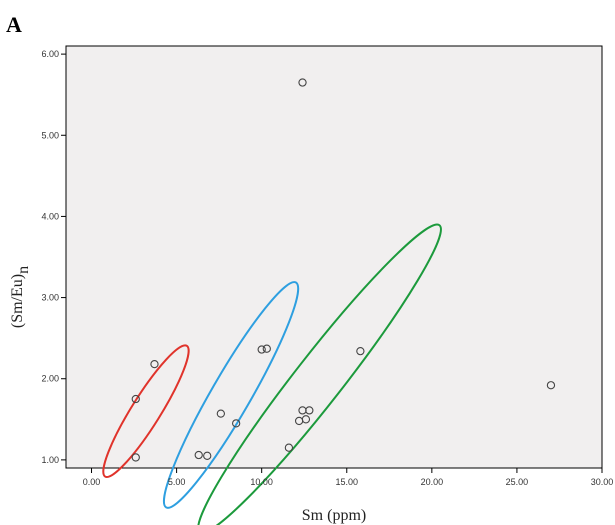 This screenshot has height=525, width=615. Describe the element at coordinates (50, 460) in the screenshot. I see `y-tick-label: 1.00` at that location.